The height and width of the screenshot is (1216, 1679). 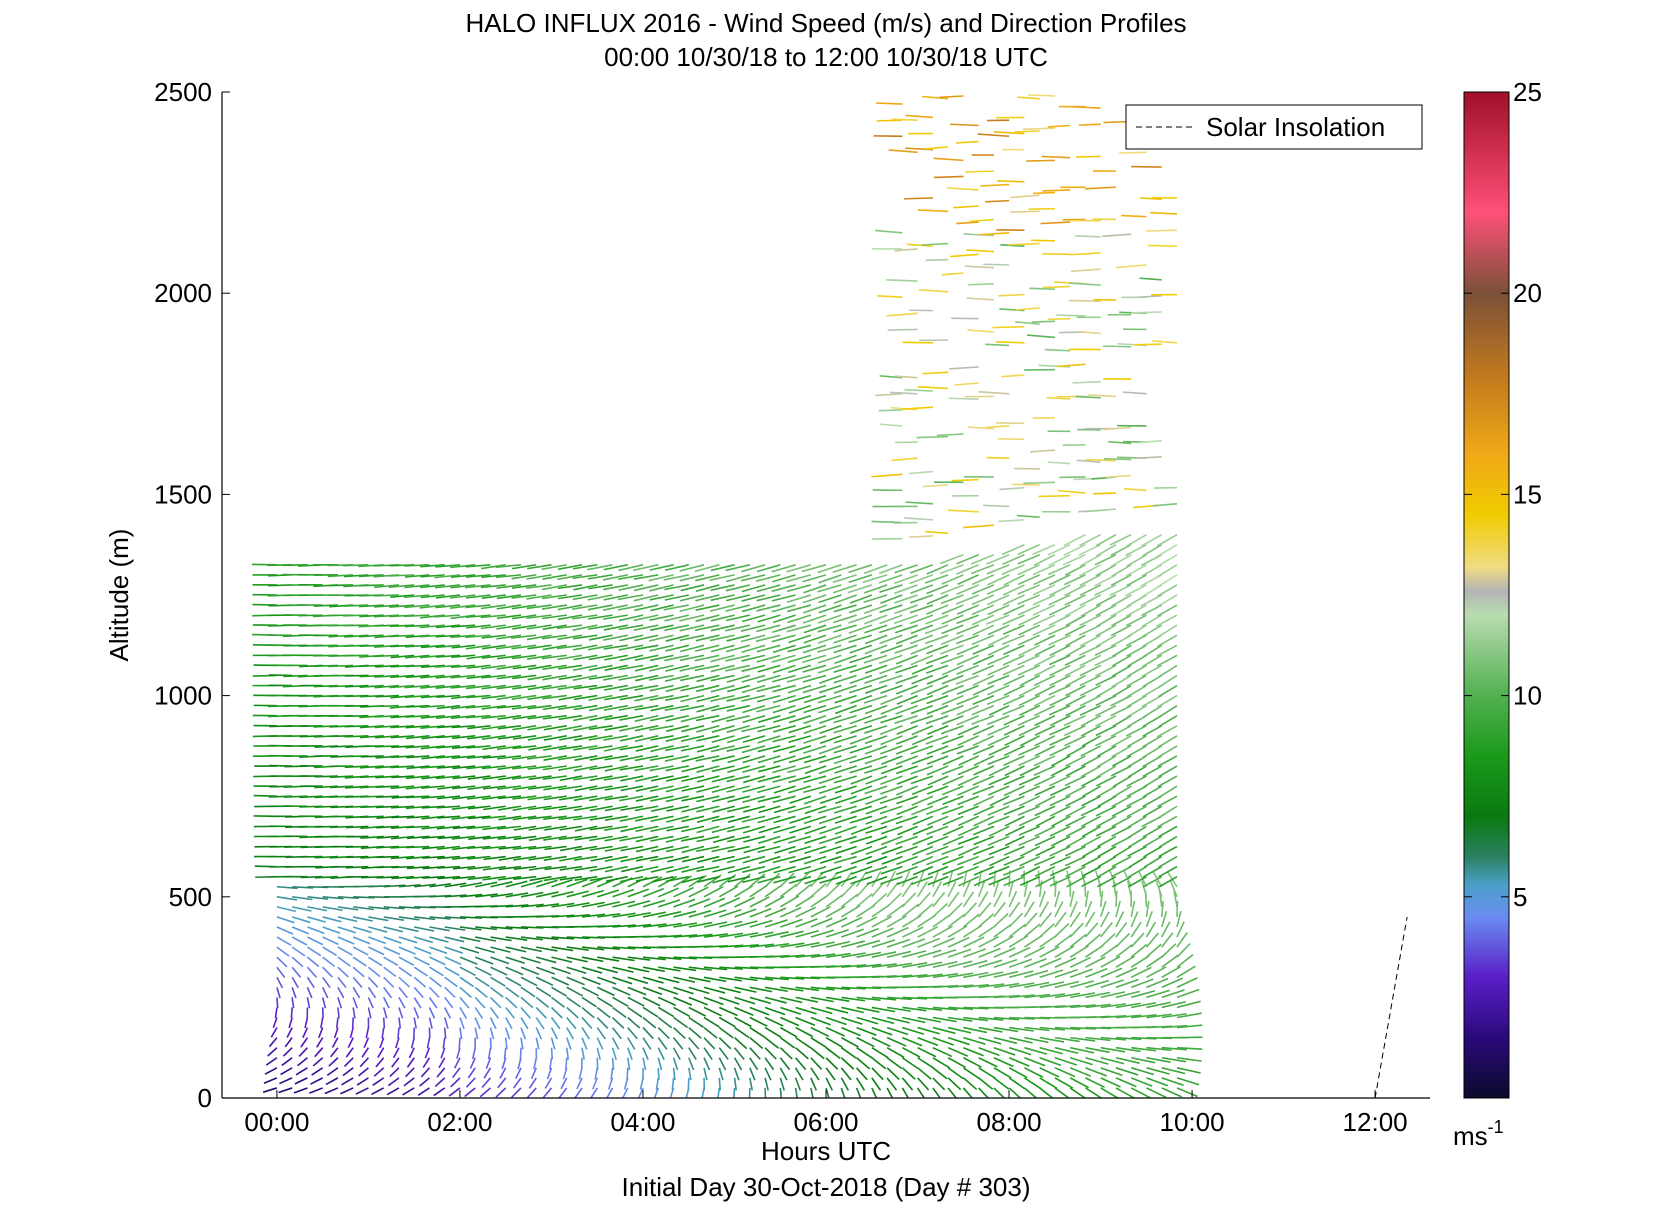 What do you see at coordinates (1520, 897) in the screenshot?
I see `colorbar-tick-label: 5` at bounding box center [1520, 897].